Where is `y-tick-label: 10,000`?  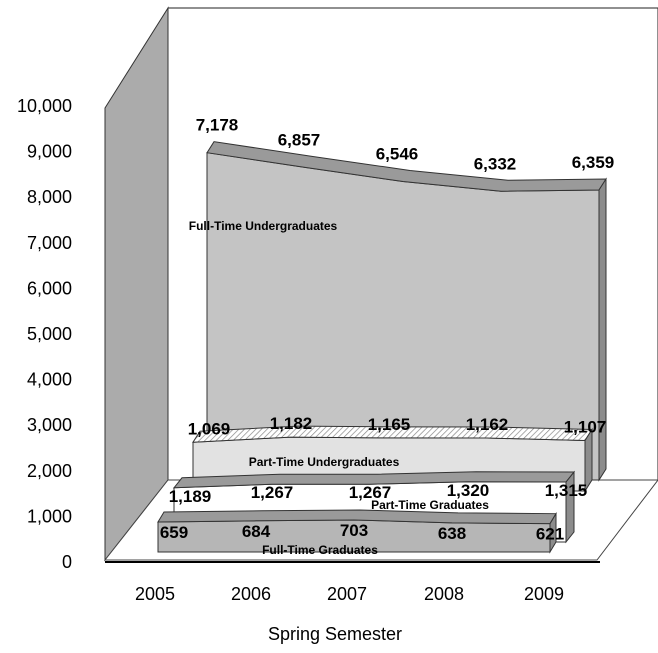 y-tick-label: 10,000 is located at coordinates (44, 106).